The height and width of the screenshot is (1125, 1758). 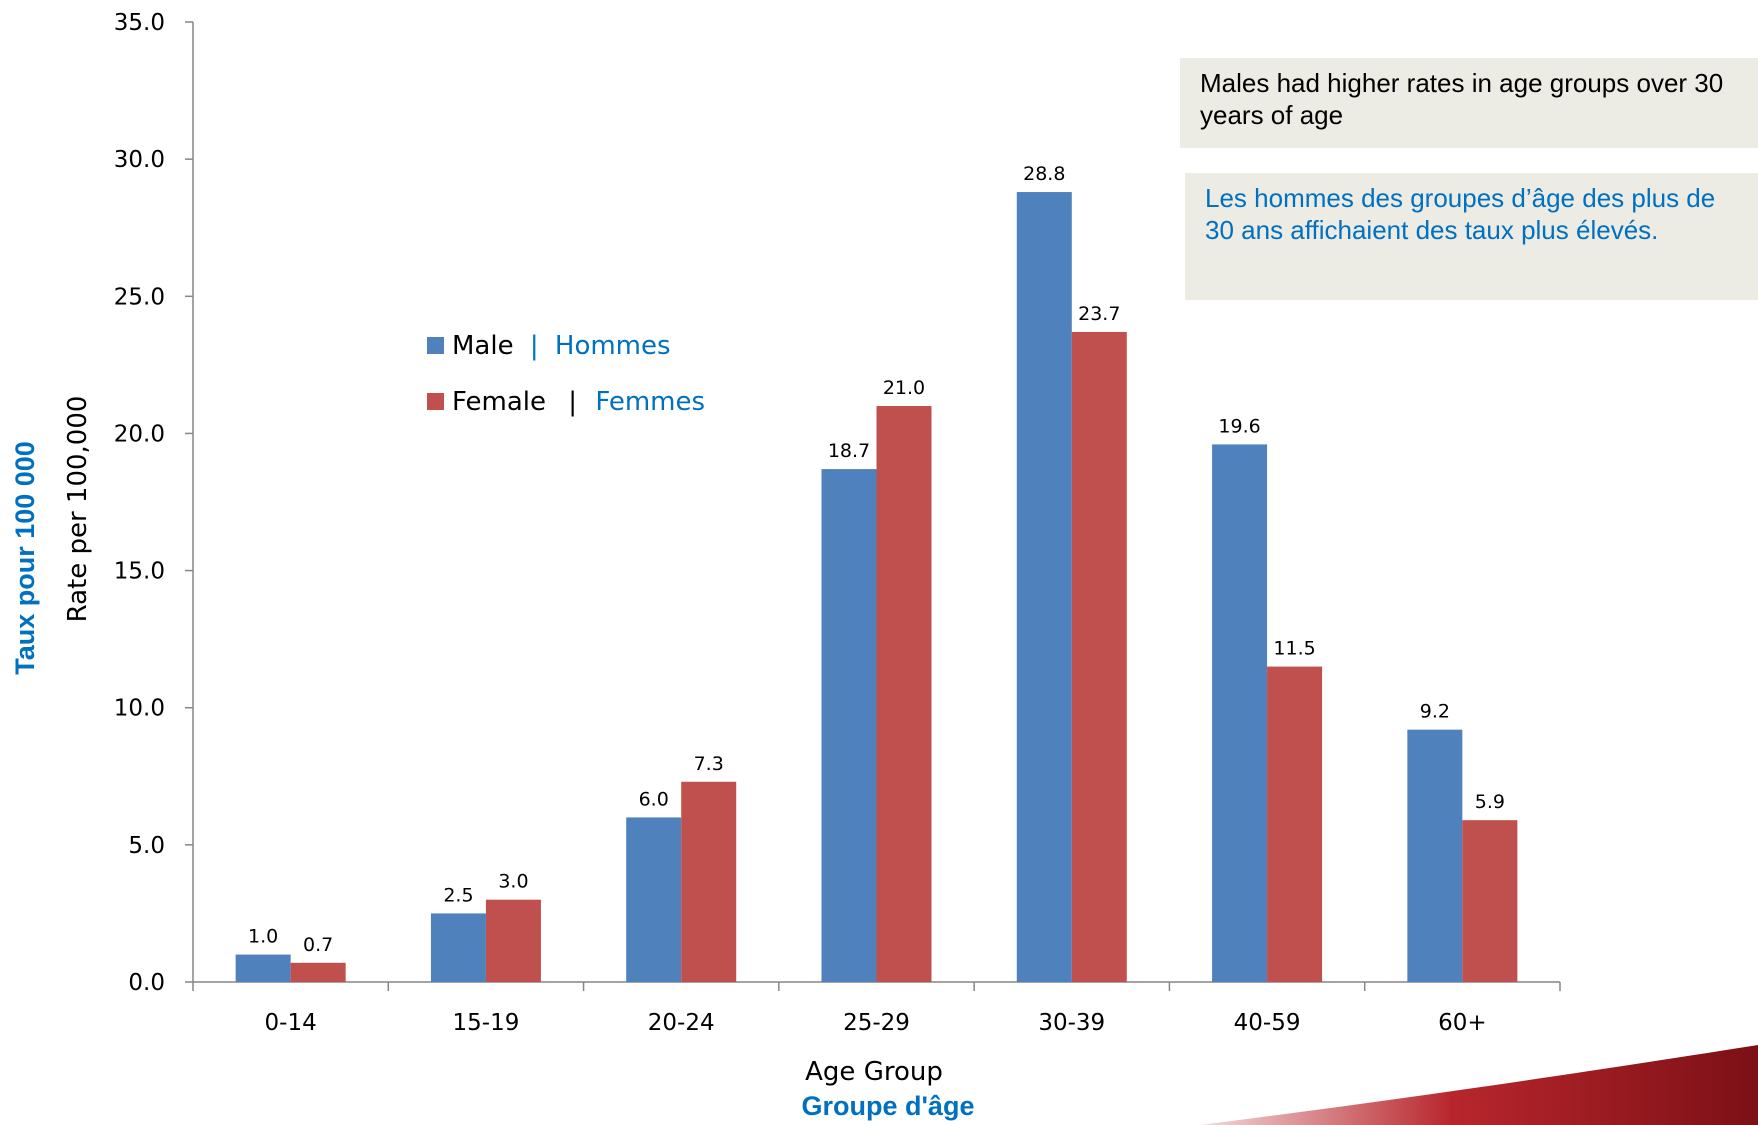 I want to click on y-tick-label: 35.0, so click(x=139, y=23).